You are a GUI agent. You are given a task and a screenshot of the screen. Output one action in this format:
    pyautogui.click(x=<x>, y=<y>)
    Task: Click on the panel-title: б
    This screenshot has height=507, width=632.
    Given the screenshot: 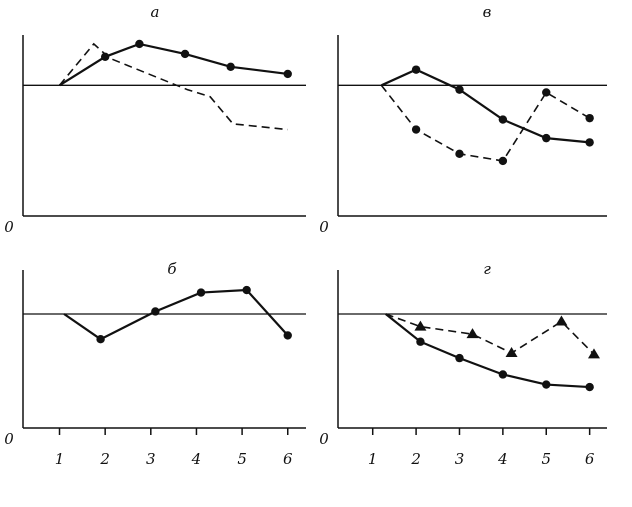 What is the action you would take?
    pyautogui.click(x=172, y=269)
    